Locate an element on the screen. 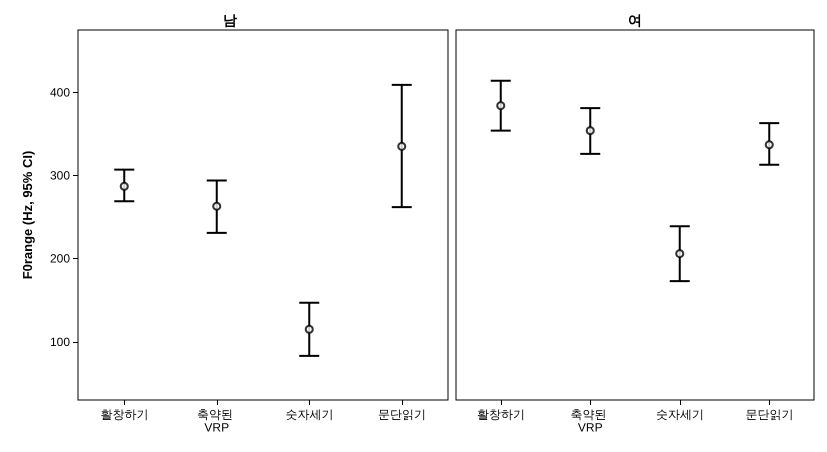 This screenshot has width=827, height=452. y-axis-title: F0range (Hz, 95% CI) is located at coordinates (27, 215).